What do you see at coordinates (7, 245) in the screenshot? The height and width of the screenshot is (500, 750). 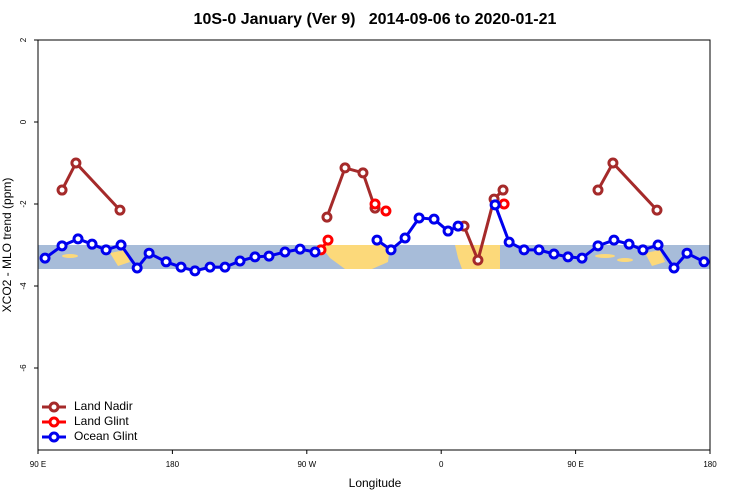 I see `y-axis-label: XCO2 - MLO trend (ppm)` at bounding box center [7, 245].